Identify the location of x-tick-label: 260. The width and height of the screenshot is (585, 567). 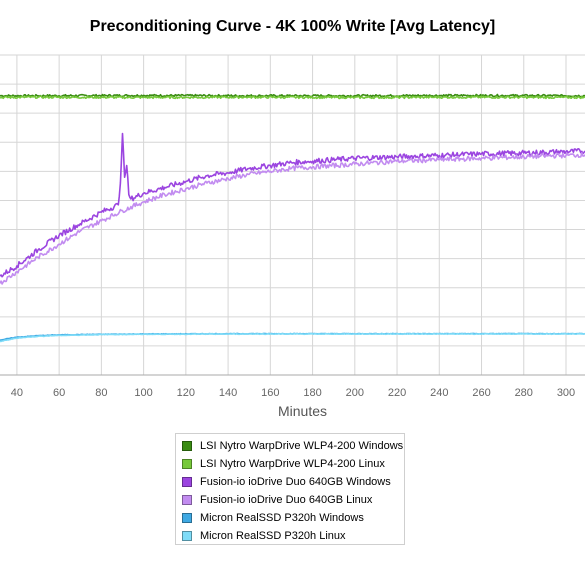
(481, 393).